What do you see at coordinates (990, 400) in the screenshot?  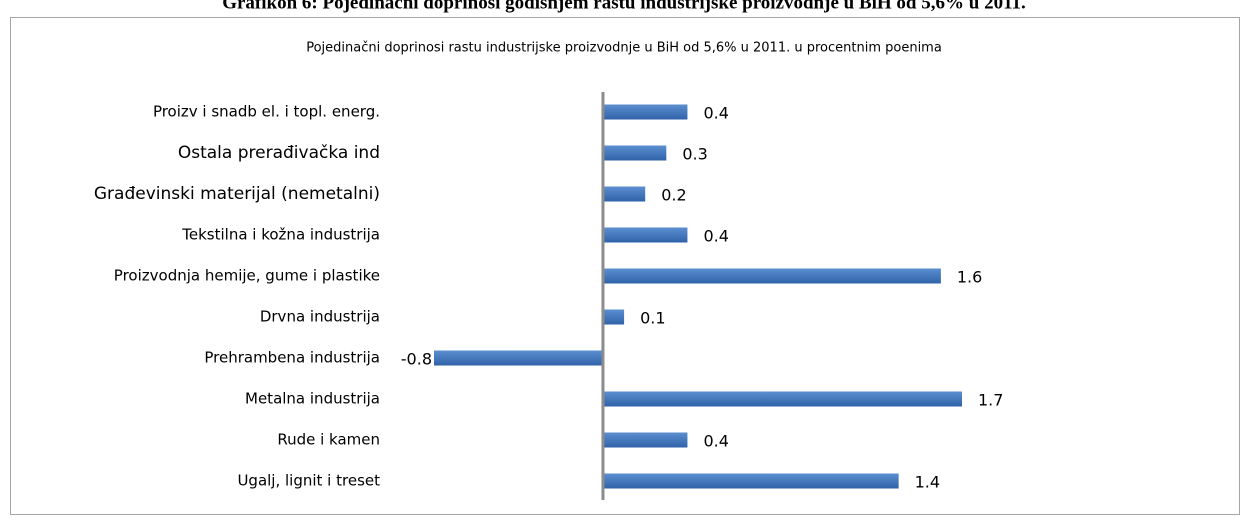 I see `data-label: 1.7` at bounding box center [990, 400].